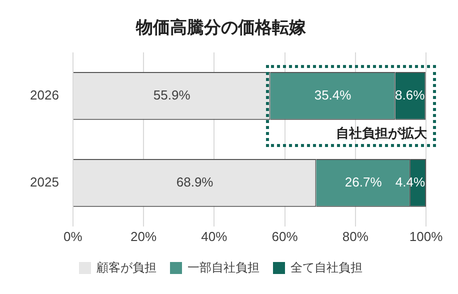 Image resolution: width=458 pixels, height=294 pixels. I want to click on x-tick-label: 80%, so click(355, 236).